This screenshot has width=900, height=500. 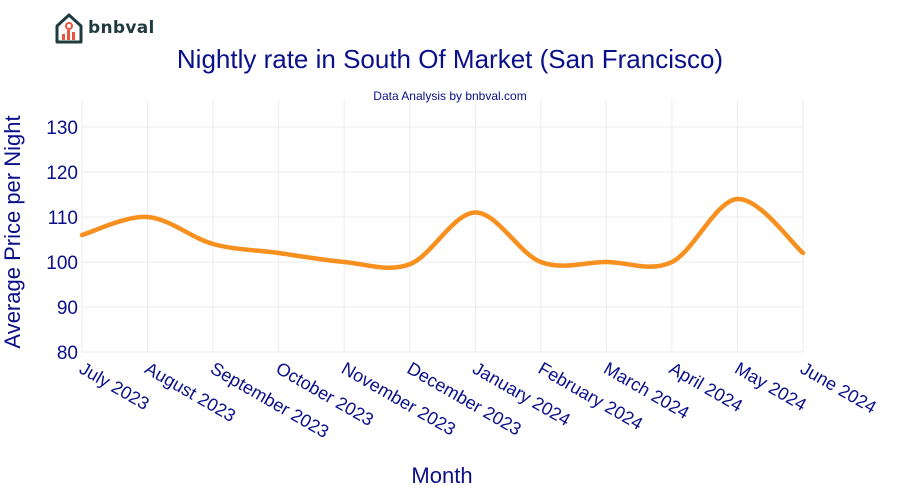 What do you see at coordinates (62, 173) in the screenshot?
I see `y-tick-label: 120` at bounding box center [62, 173].